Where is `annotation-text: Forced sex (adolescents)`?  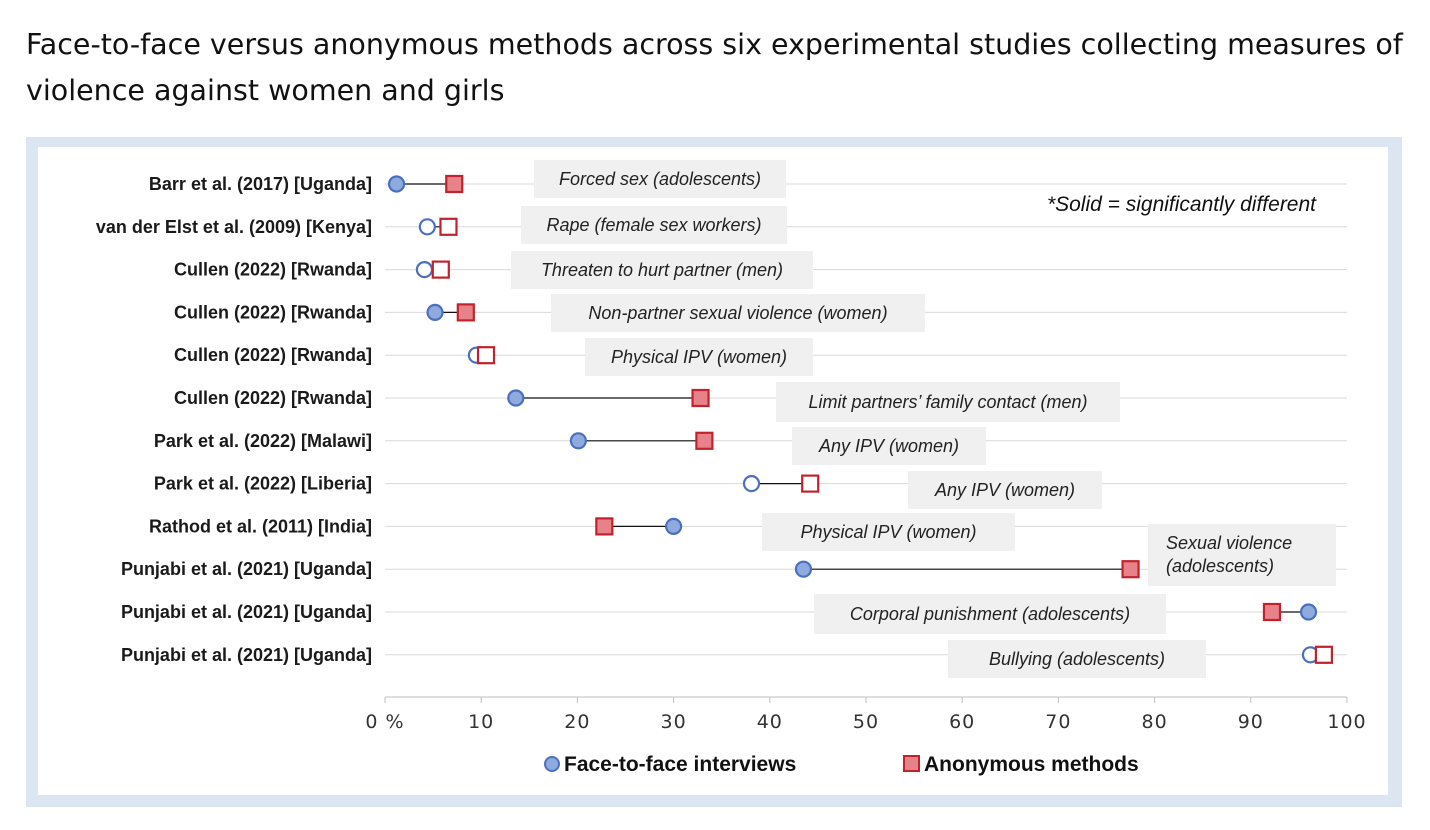 annotation-text: Forced sex (adolescents) is located at coordinates (660, 179).